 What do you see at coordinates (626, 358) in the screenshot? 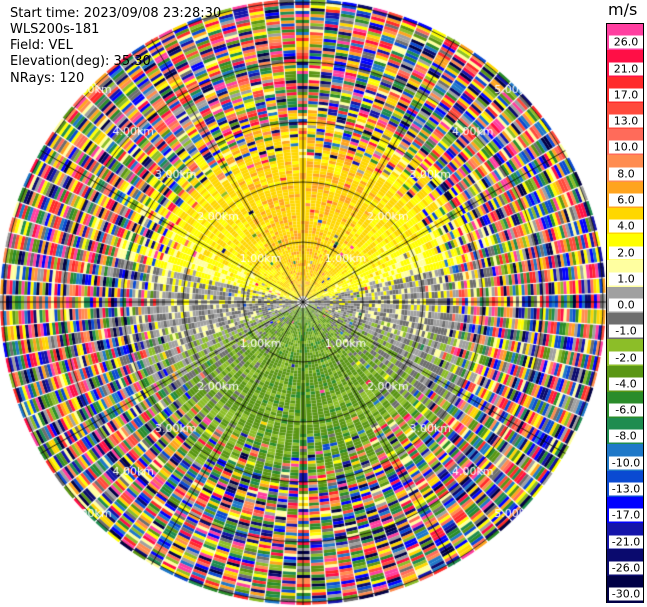
I see `colorbar-tick-label: -2.0` at bounding box center [626, 358].